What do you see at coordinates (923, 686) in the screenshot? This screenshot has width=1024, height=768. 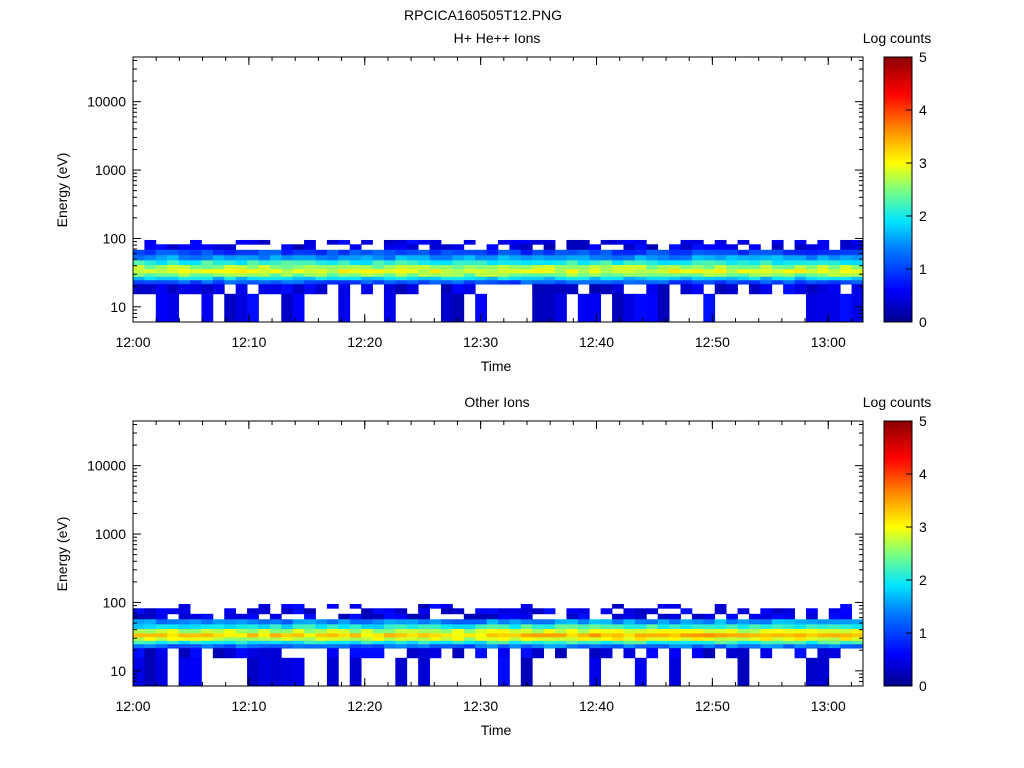 I see `colorbar-tick-label: 0` at bounding box center [923, 686].